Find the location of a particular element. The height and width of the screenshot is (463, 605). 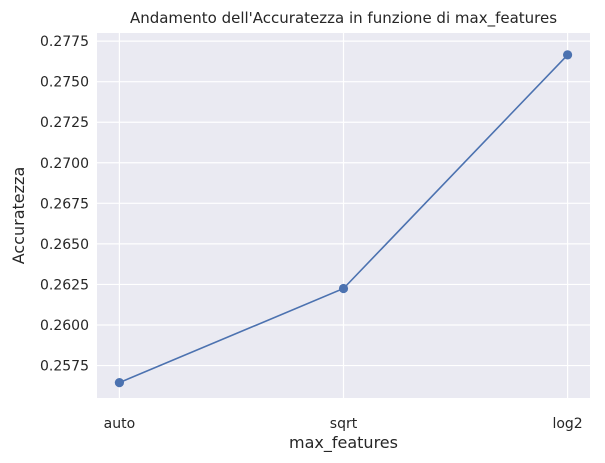

y-tick-label: 0.2650 is located at coordinates (64, 245).